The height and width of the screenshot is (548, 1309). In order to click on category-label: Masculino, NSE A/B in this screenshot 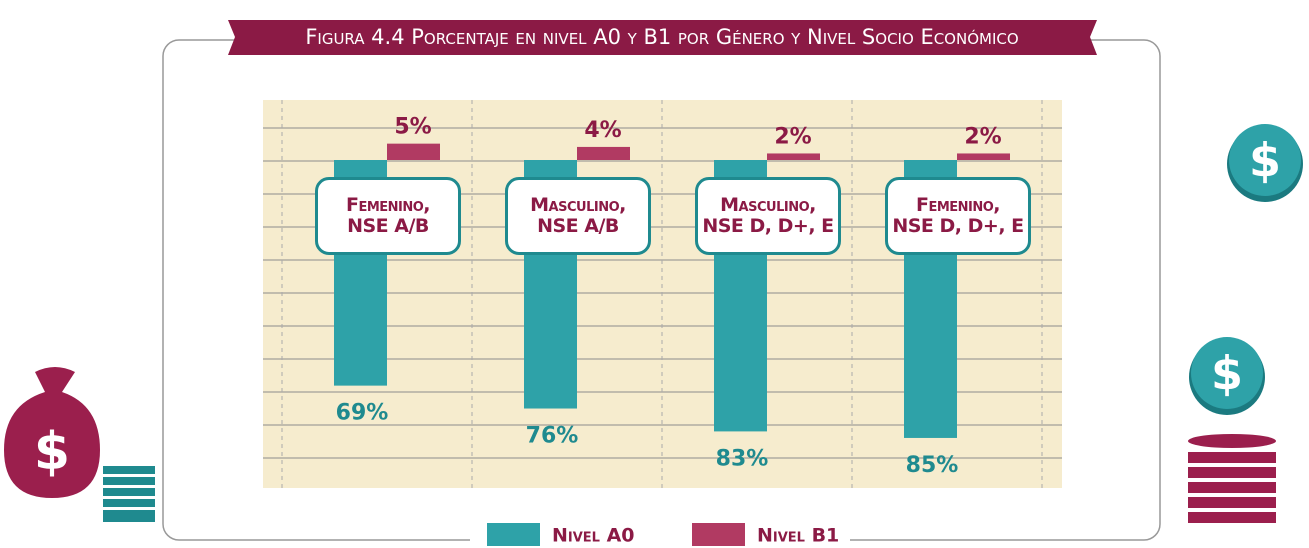, I will do `click(578, 216)`.